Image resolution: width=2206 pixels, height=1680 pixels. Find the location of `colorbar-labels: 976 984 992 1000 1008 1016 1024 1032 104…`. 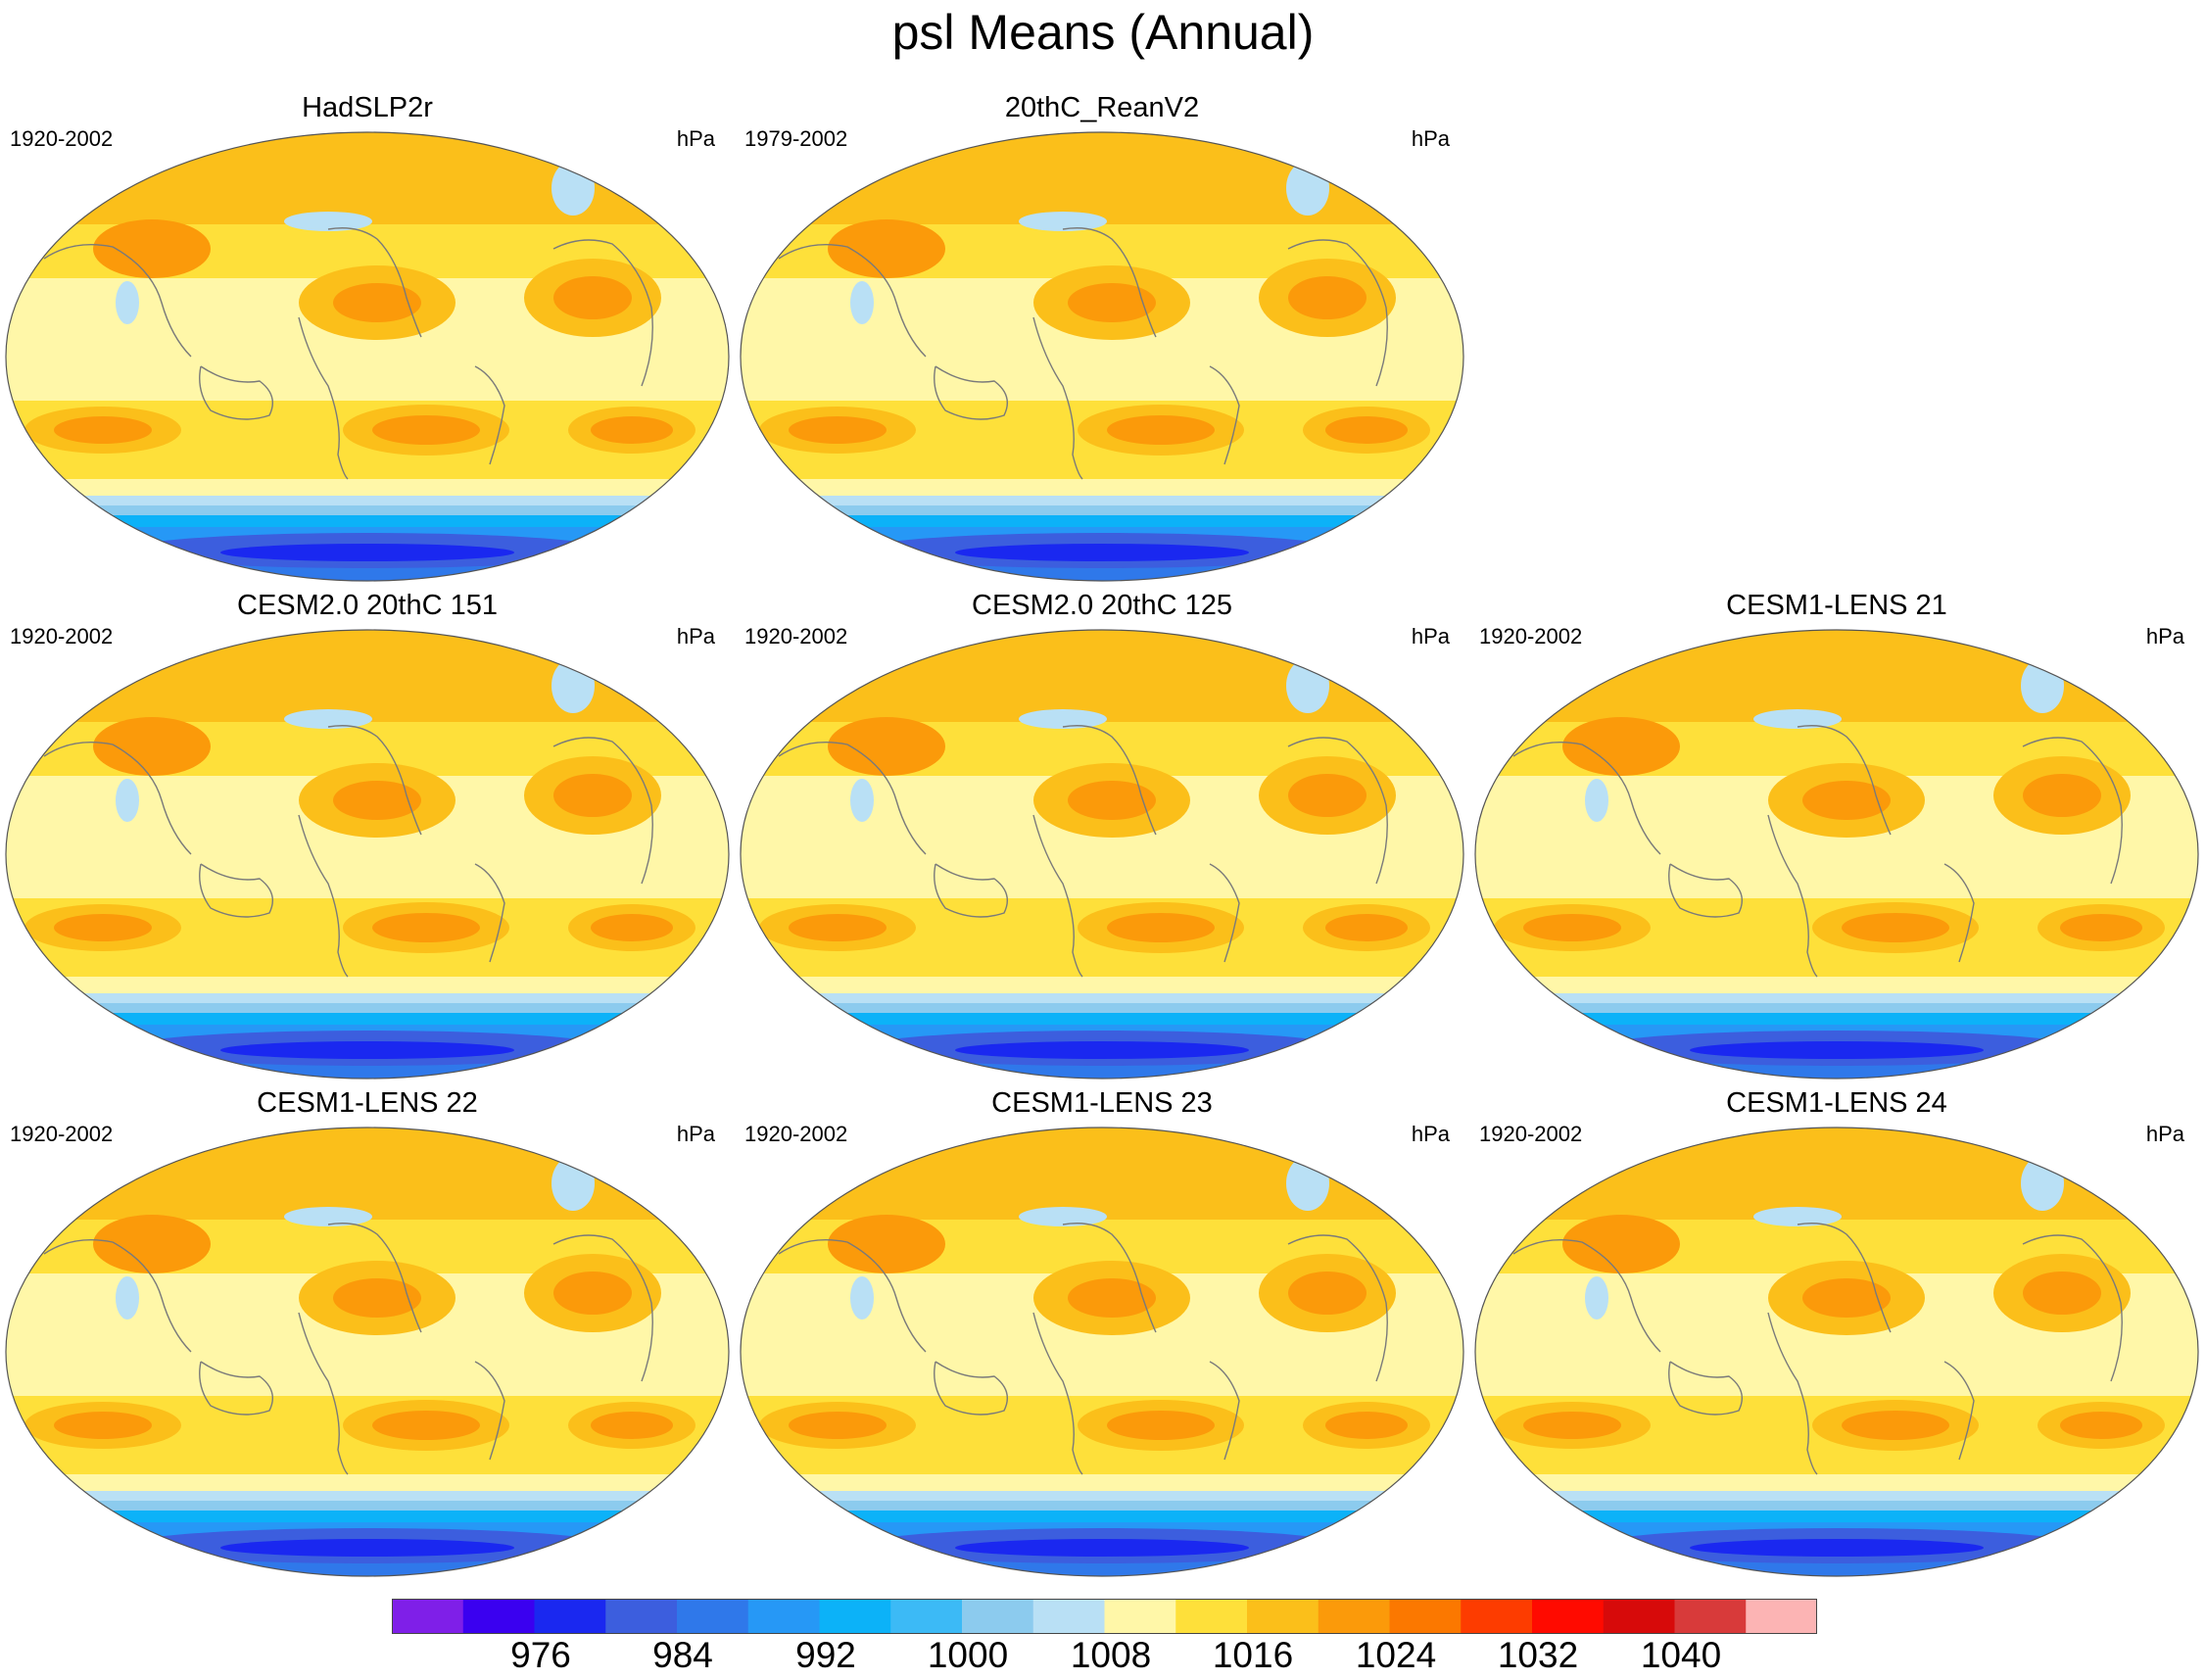

colorbar-labels: 976 984 992 1000 1008 1016 1024 1032 104… is located at coordinates (1103, 1655).